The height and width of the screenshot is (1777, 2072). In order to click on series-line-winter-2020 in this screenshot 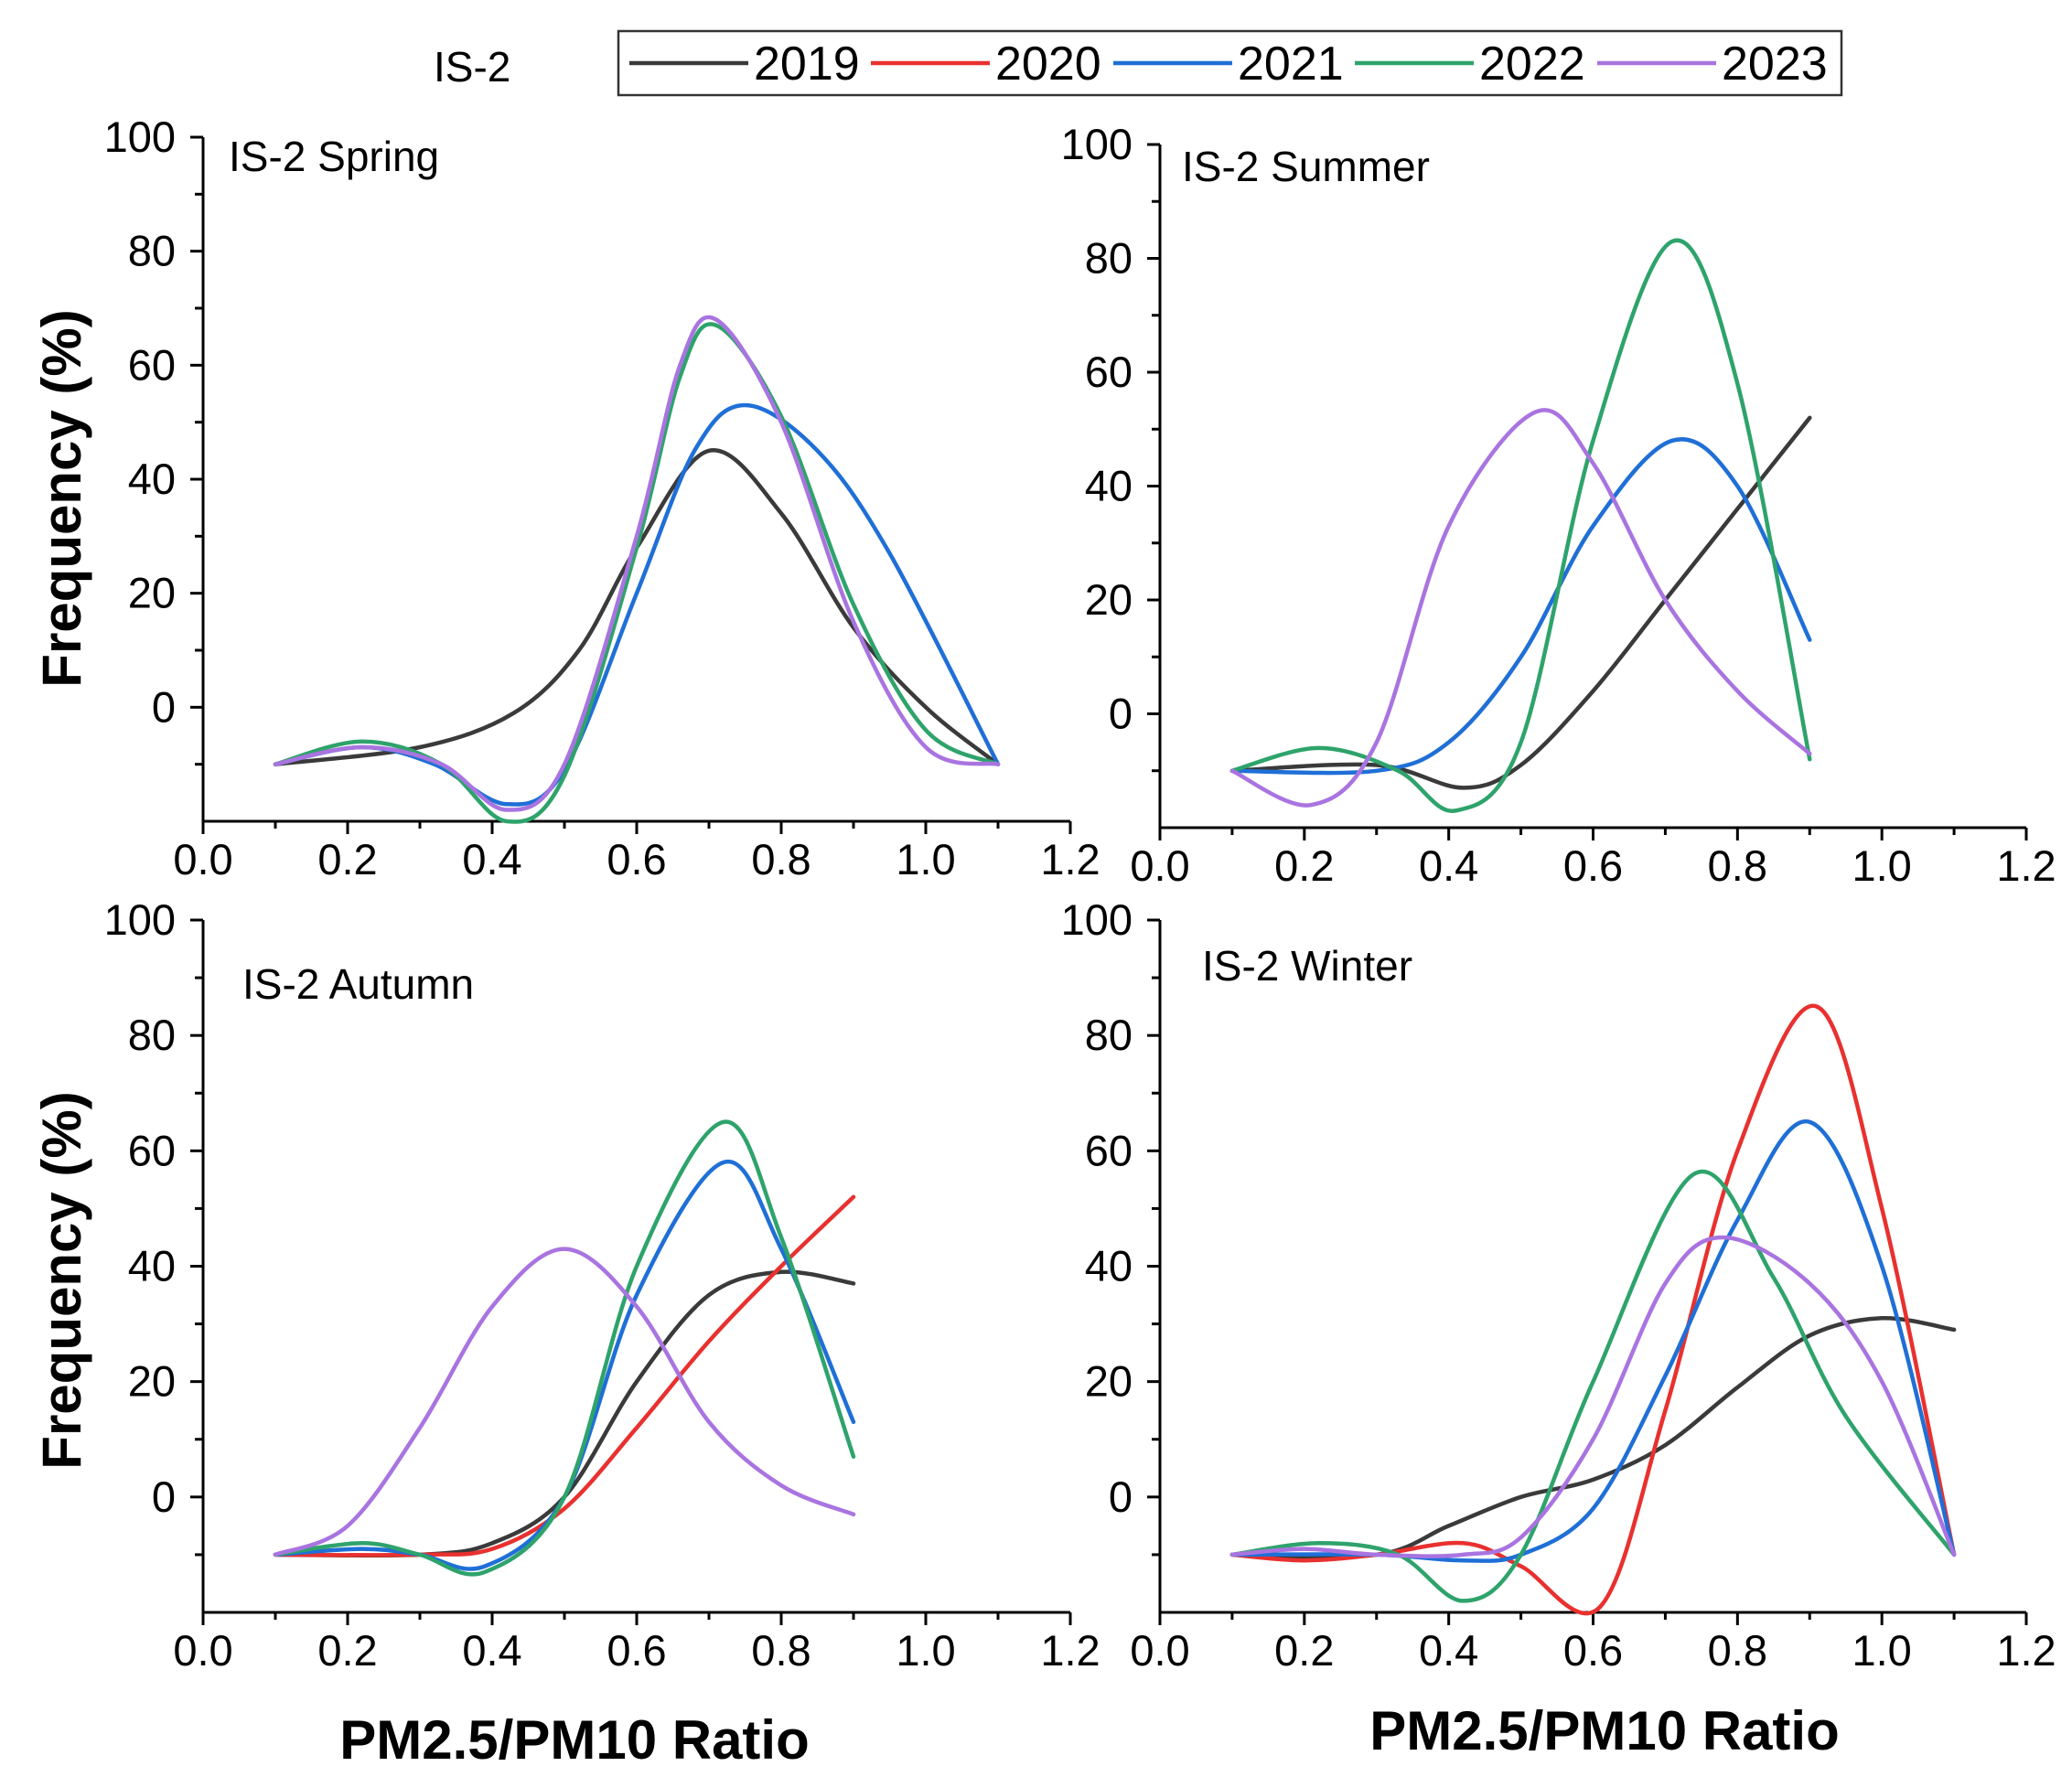, I will do `click(1593, 1310)`.